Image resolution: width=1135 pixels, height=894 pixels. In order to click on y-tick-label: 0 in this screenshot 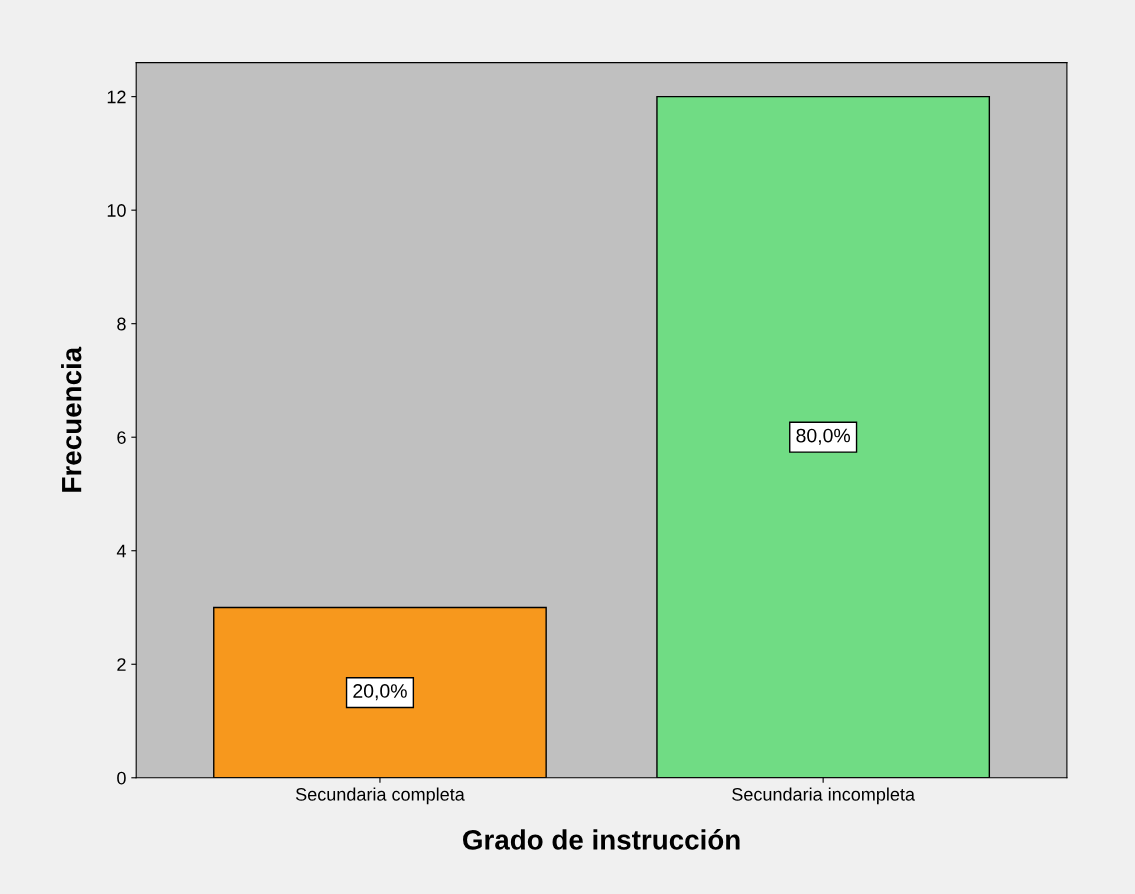, I will do `click(121, 778)`.